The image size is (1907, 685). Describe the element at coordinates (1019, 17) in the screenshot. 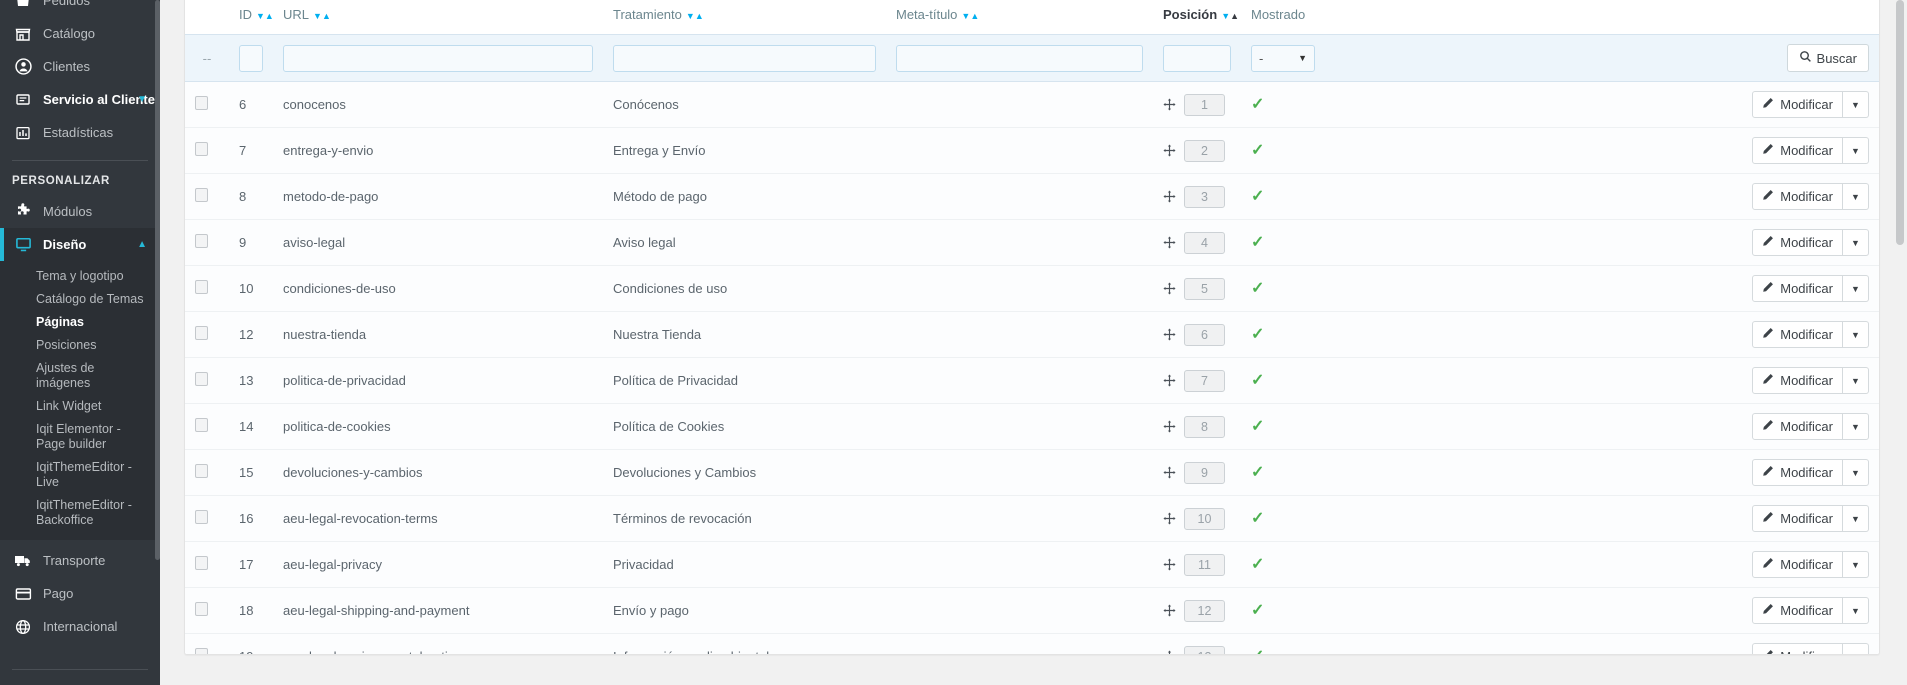

I see `th-meta-titulo: Meta-título ▼▲` at that location.